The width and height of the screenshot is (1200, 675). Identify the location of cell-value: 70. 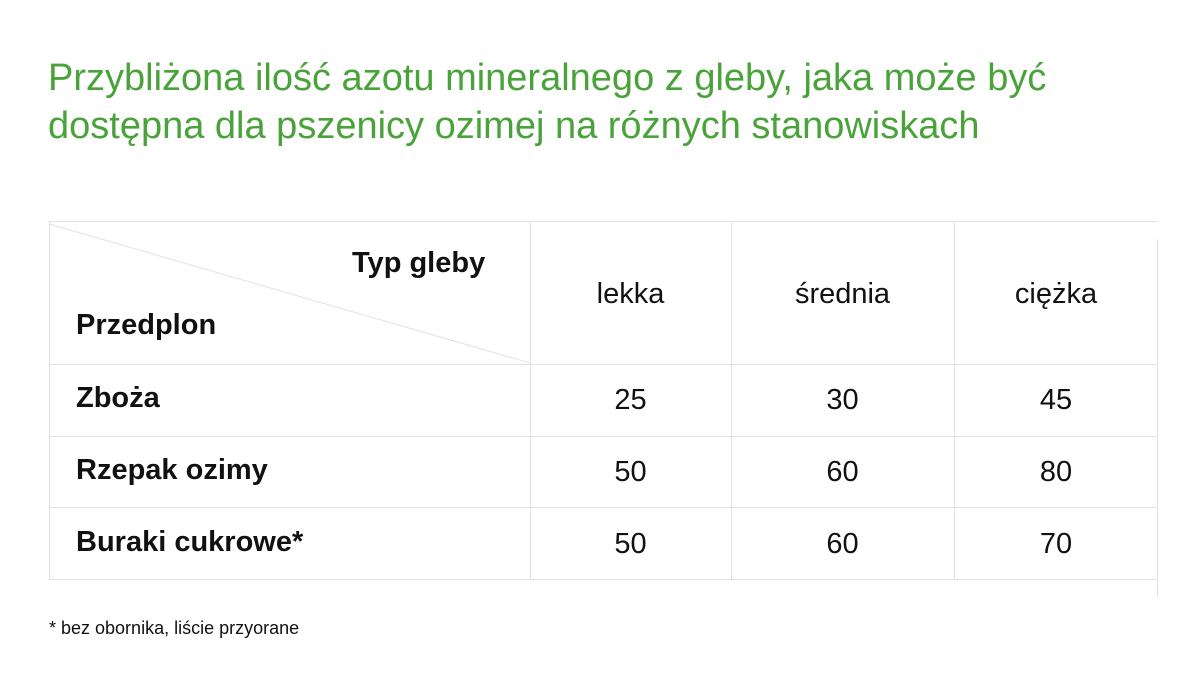
(1056, 544).